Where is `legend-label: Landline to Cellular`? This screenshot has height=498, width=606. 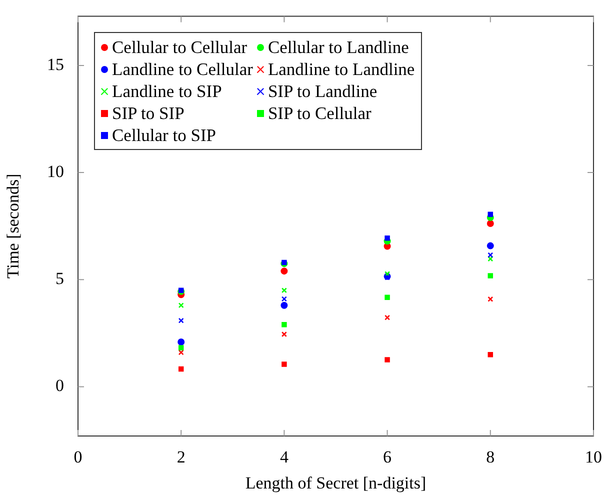
legend-label: Landline to Cellular is located at coordinates (182, 69).